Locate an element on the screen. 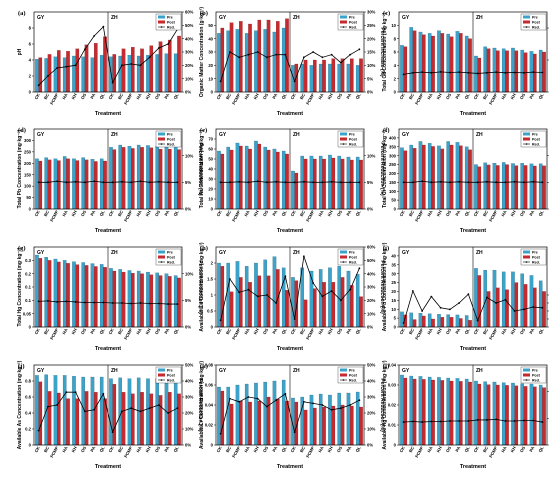 Image resolution: width=550 pixels, height=479 pixels. panel-label: (d) is located at coordinates (22, 130).